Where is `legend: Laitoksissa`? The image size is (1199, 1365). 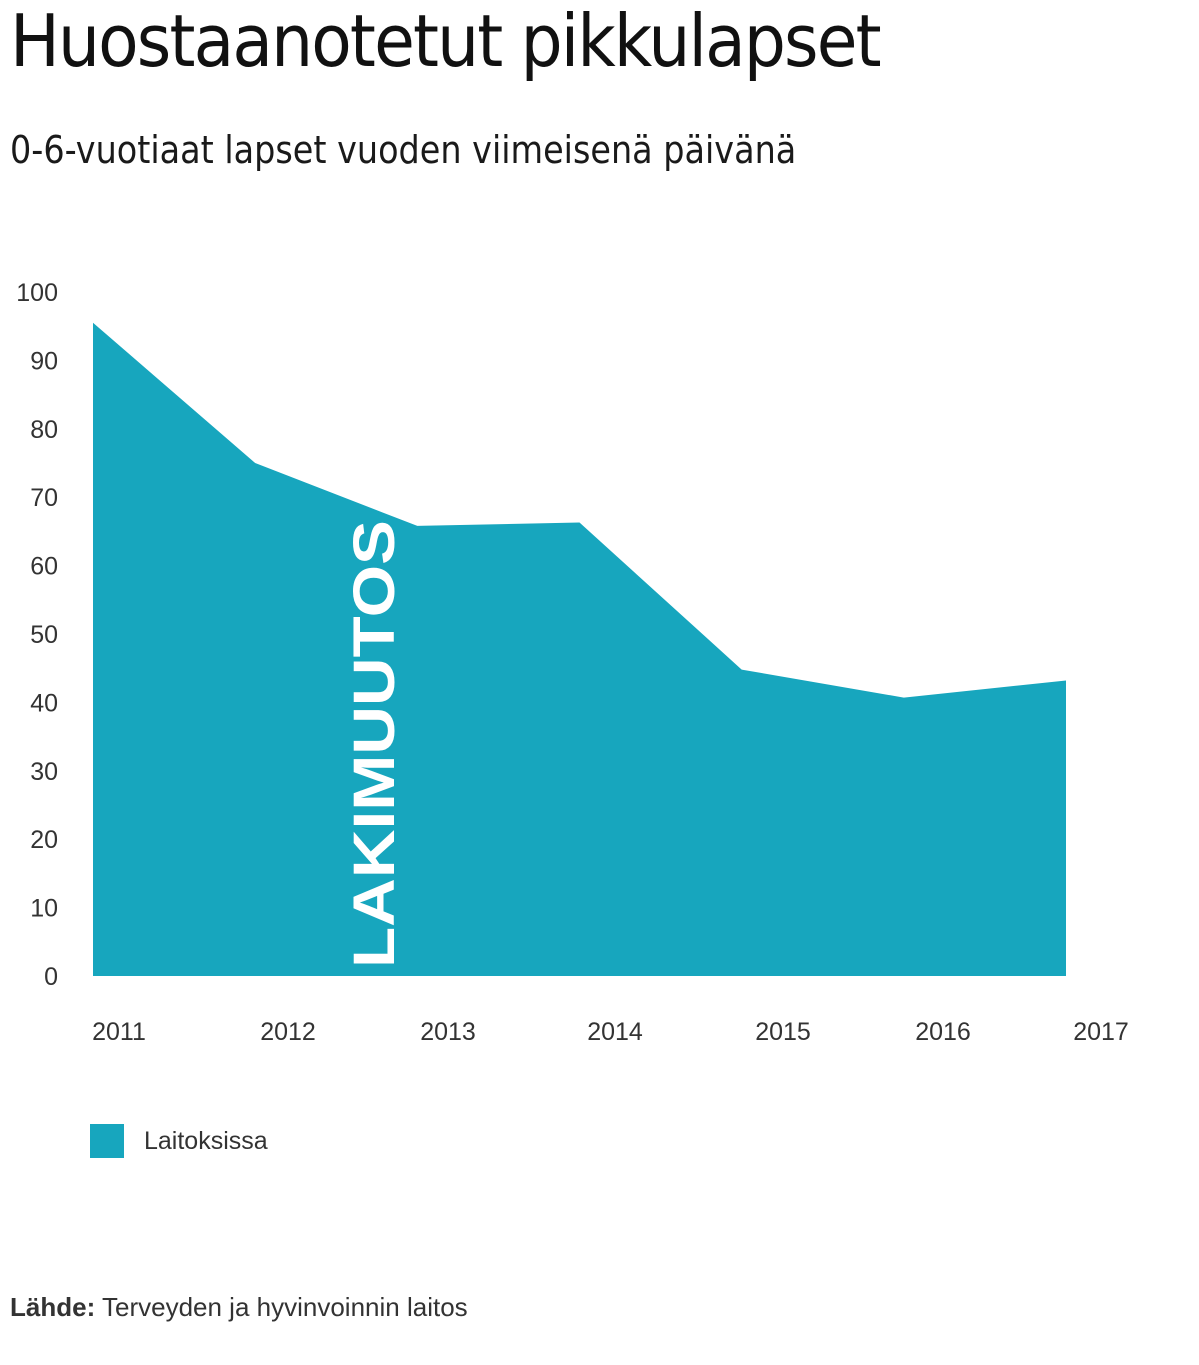
legend: Laitoksissa is located at coordinates (179, 1141).